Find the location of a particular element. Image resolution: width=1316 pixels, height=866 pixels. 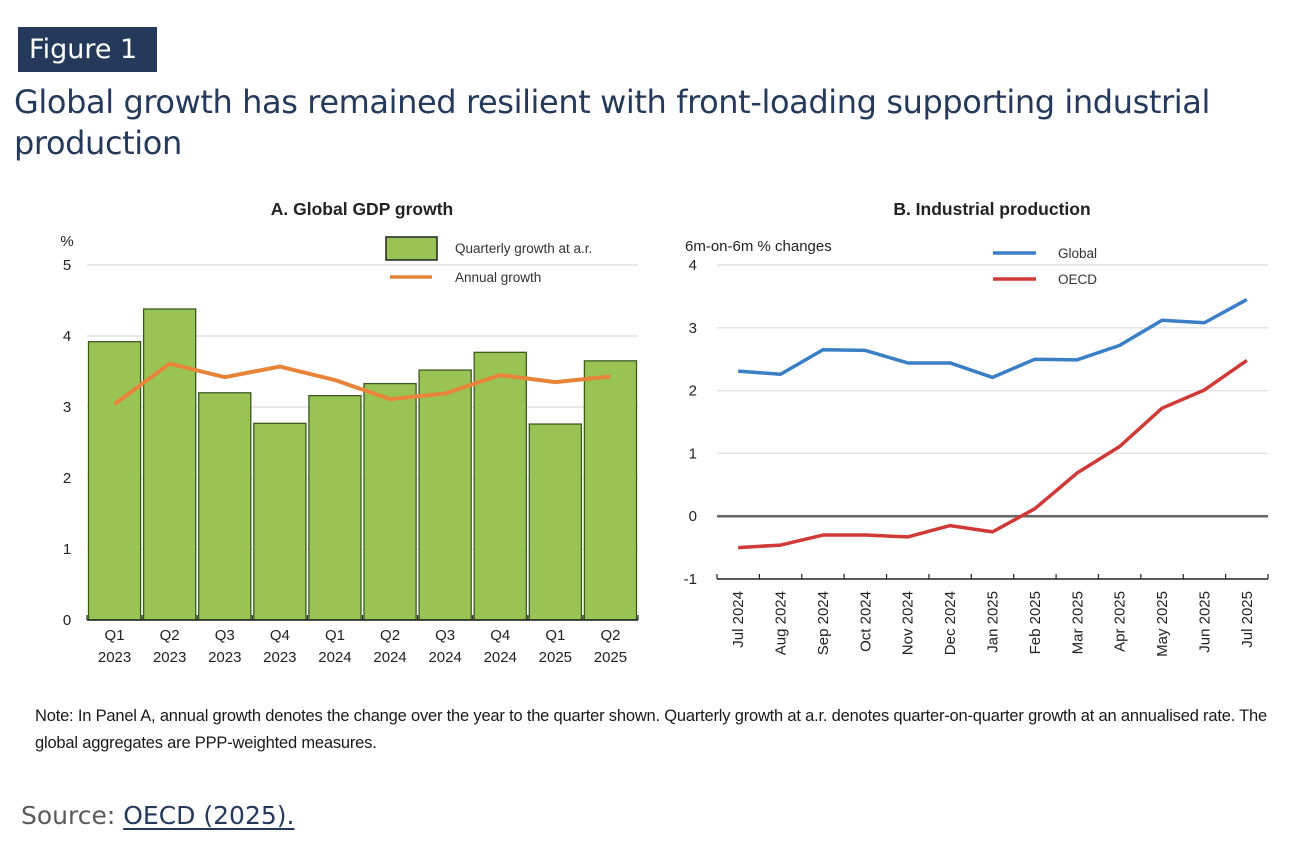

panel-b-x-label: Feb 2025 is located at coordinates (1035, 622).